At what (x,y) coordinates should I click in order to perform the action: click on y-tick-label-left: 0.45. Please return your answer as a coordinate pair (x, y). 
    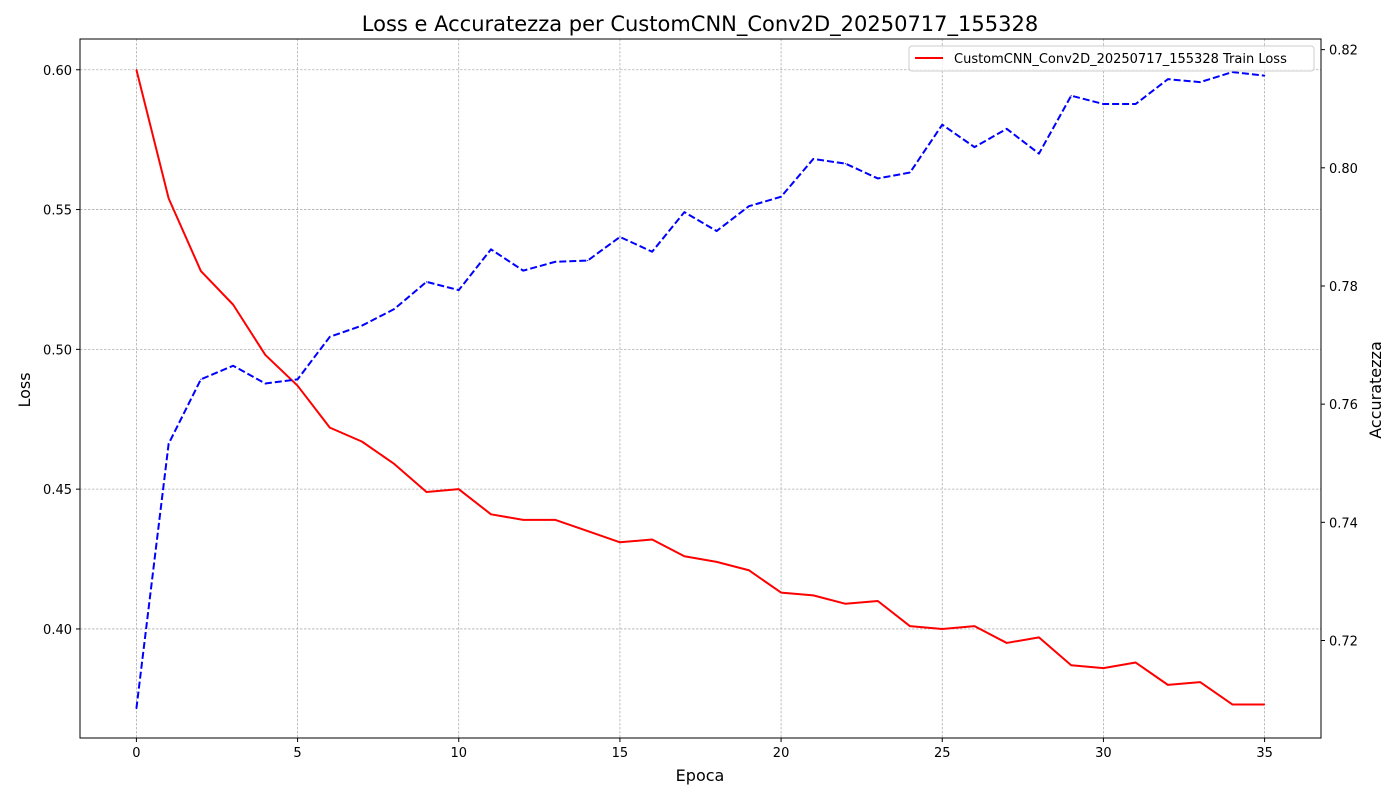
    Looking at the image, I should click on (57, 490).